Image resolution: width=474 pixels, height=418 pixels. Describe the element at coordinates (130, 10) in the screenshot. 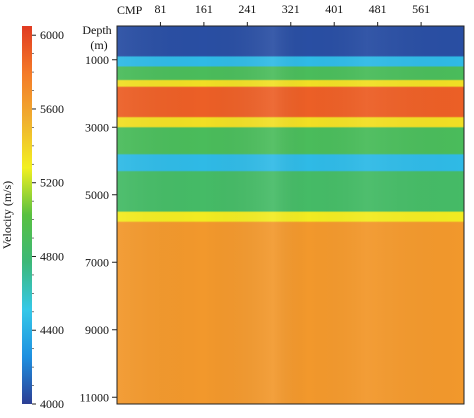

I see `x-axis-title: CMP` at that location.